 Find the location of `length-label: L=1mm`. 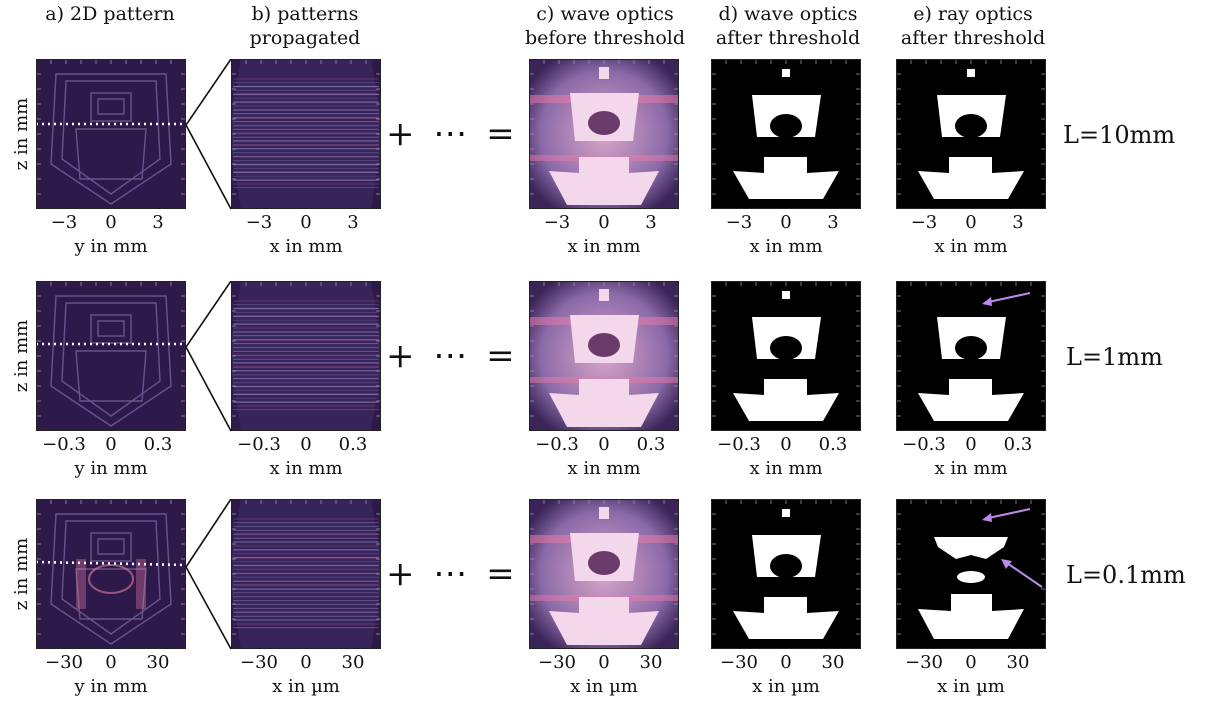

length-label: L=1mm is located at coordinates (1114, 357).